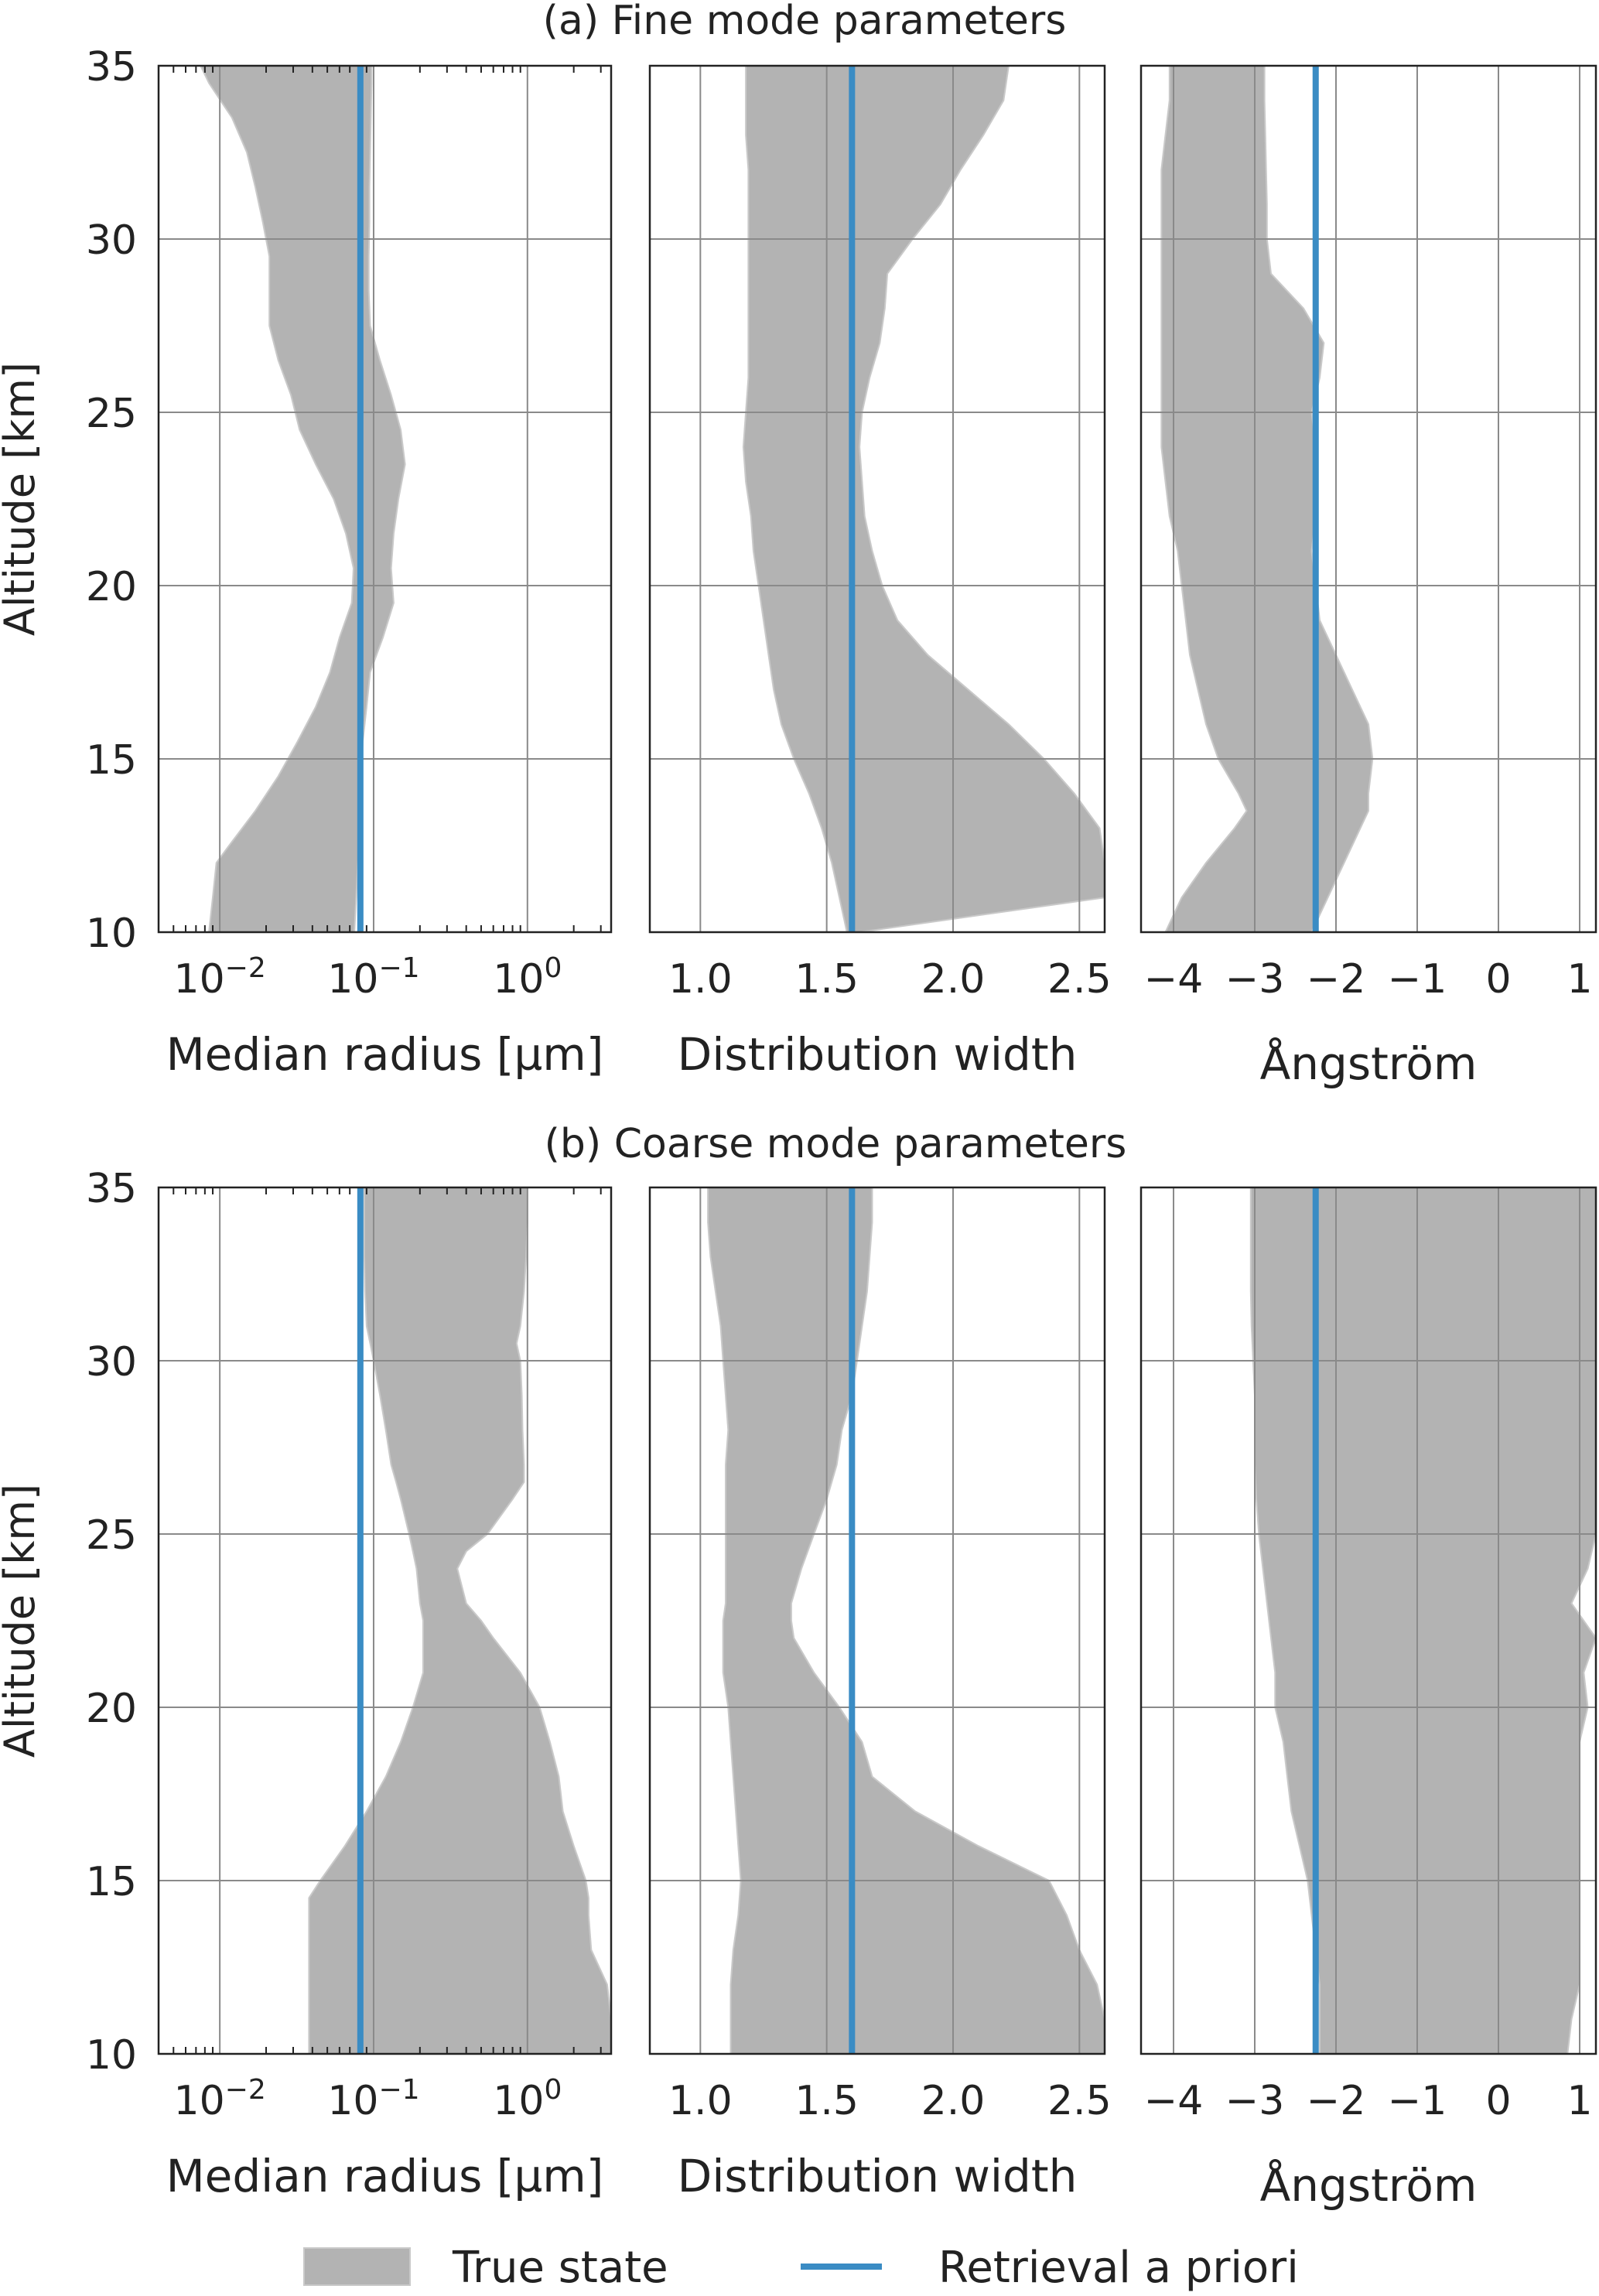 The height and width of the screenshot is (2296, 1599). What do you see at coordinates (878, 2176) in the screenshot?
I see `coarse-2-x-axis-label: Distribution width` at bounding box center [878, 2176].